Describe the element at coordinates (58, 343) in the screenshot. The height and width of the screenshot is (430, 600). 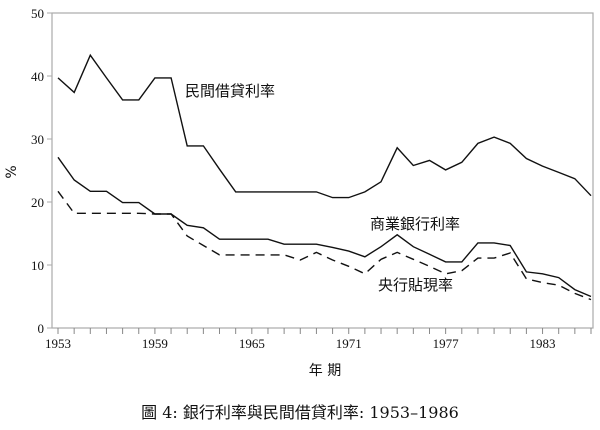
I see `x-tick-label: 1953` at that location.